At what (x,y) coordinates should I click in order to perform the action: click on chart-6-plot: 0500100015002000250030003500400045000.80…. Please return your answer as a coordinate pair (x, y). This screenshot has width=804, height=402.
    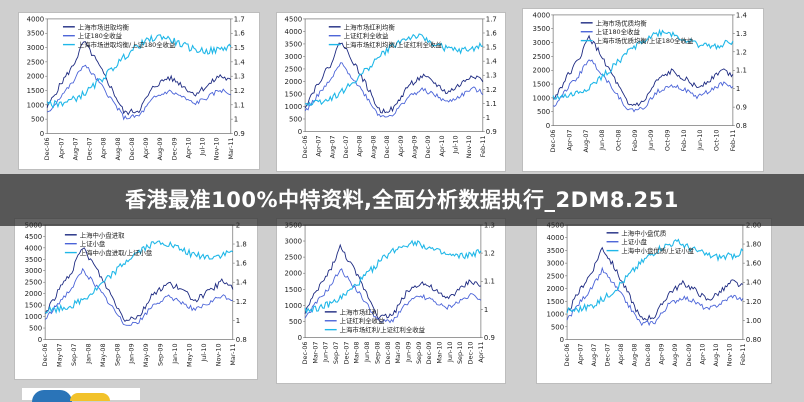
    Looking at the image, I should click on (654, 293).